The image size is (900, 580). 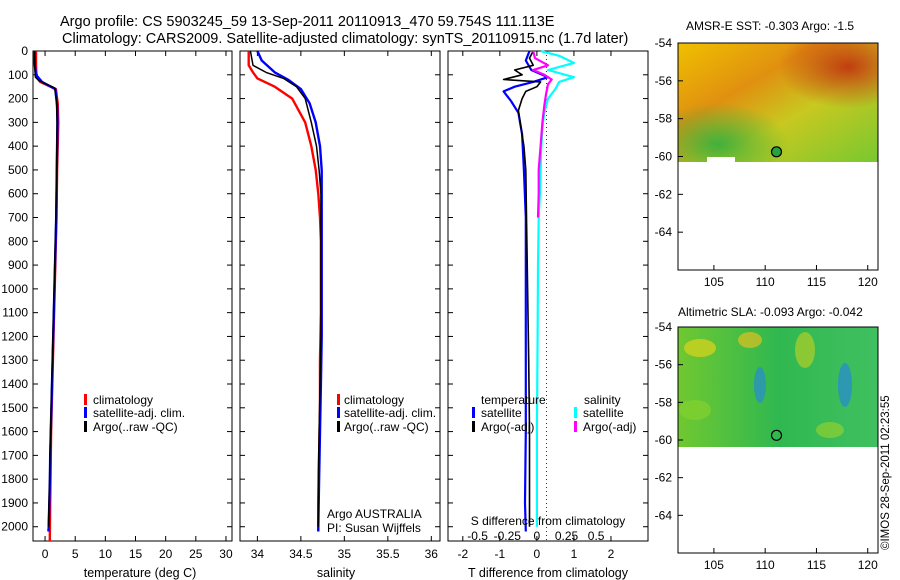 I want to click on sst-title: AMSR-E SST: -0.303 Argo: -1.5, so click(x=770, y=26).